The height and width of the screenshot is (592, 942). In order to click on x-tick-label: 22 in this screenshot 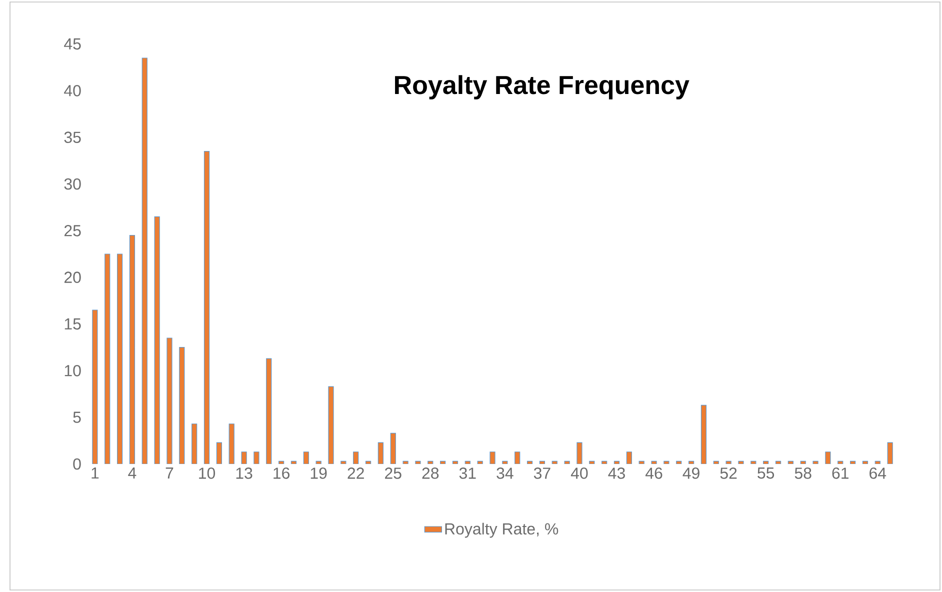, I will do `click(356, 473)`.